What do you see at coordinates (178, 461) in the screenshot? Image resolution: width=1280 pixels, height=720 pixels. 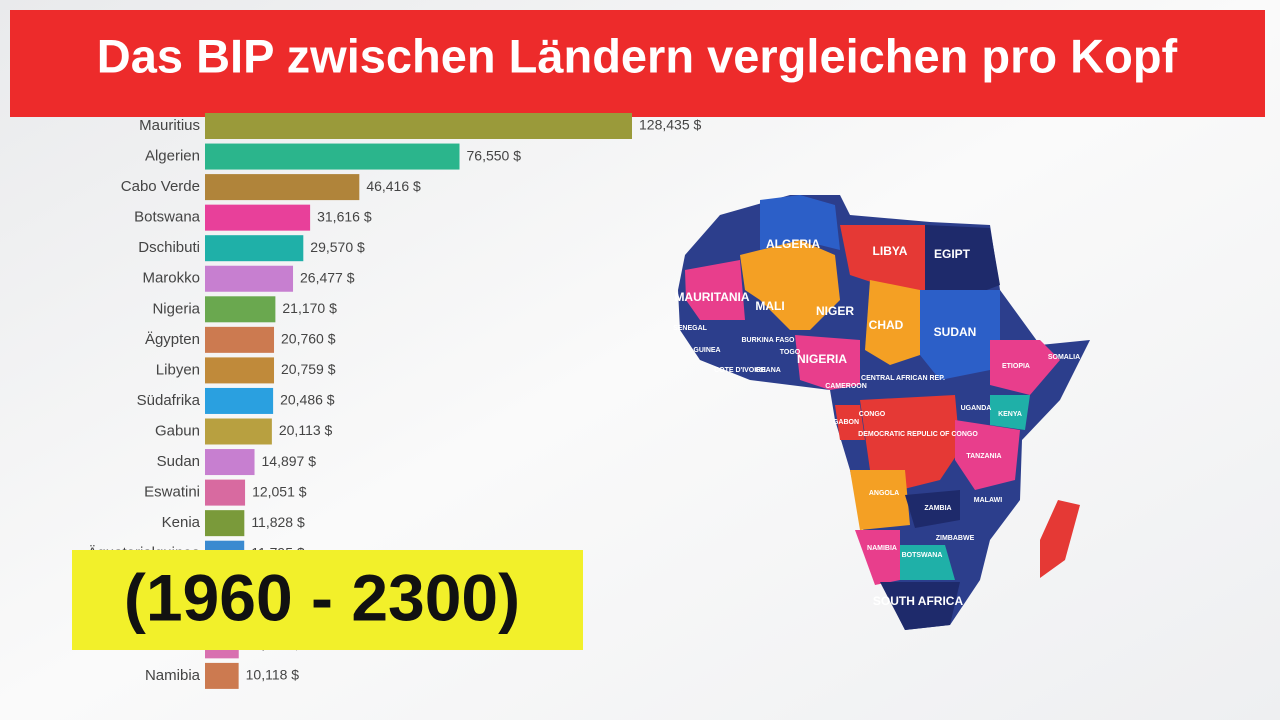 I see `y-tick-label: Sudan` at bounding box center [178, 461].